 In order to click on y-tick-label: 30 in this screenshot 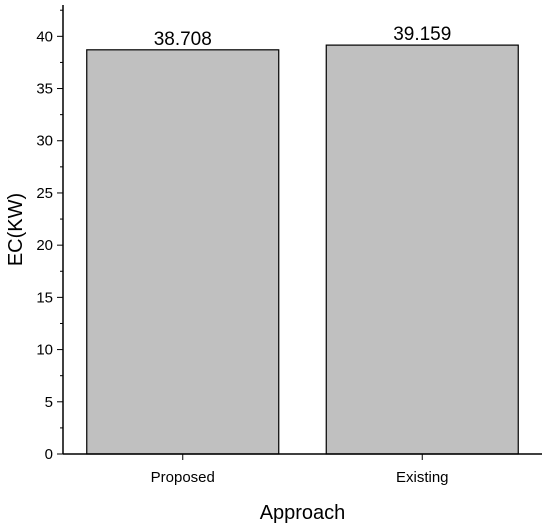, I will do `click(44, 141)`.